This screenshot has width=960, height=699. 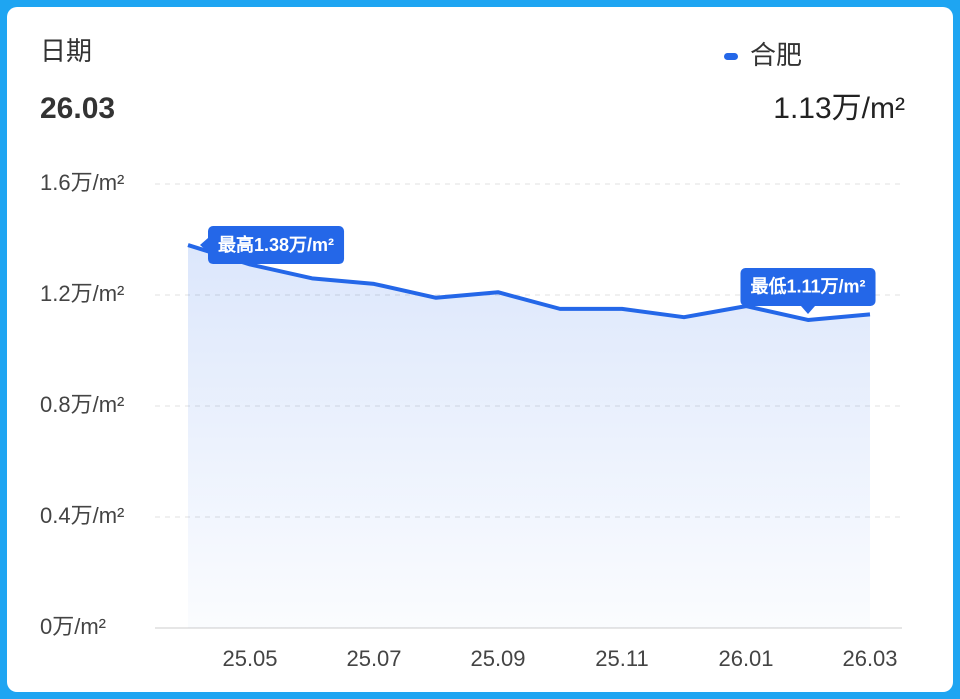 What do you see at coordinates (731, 56) in the screenshot?
I see `legend-swatch` at bounding box center [731, 56].